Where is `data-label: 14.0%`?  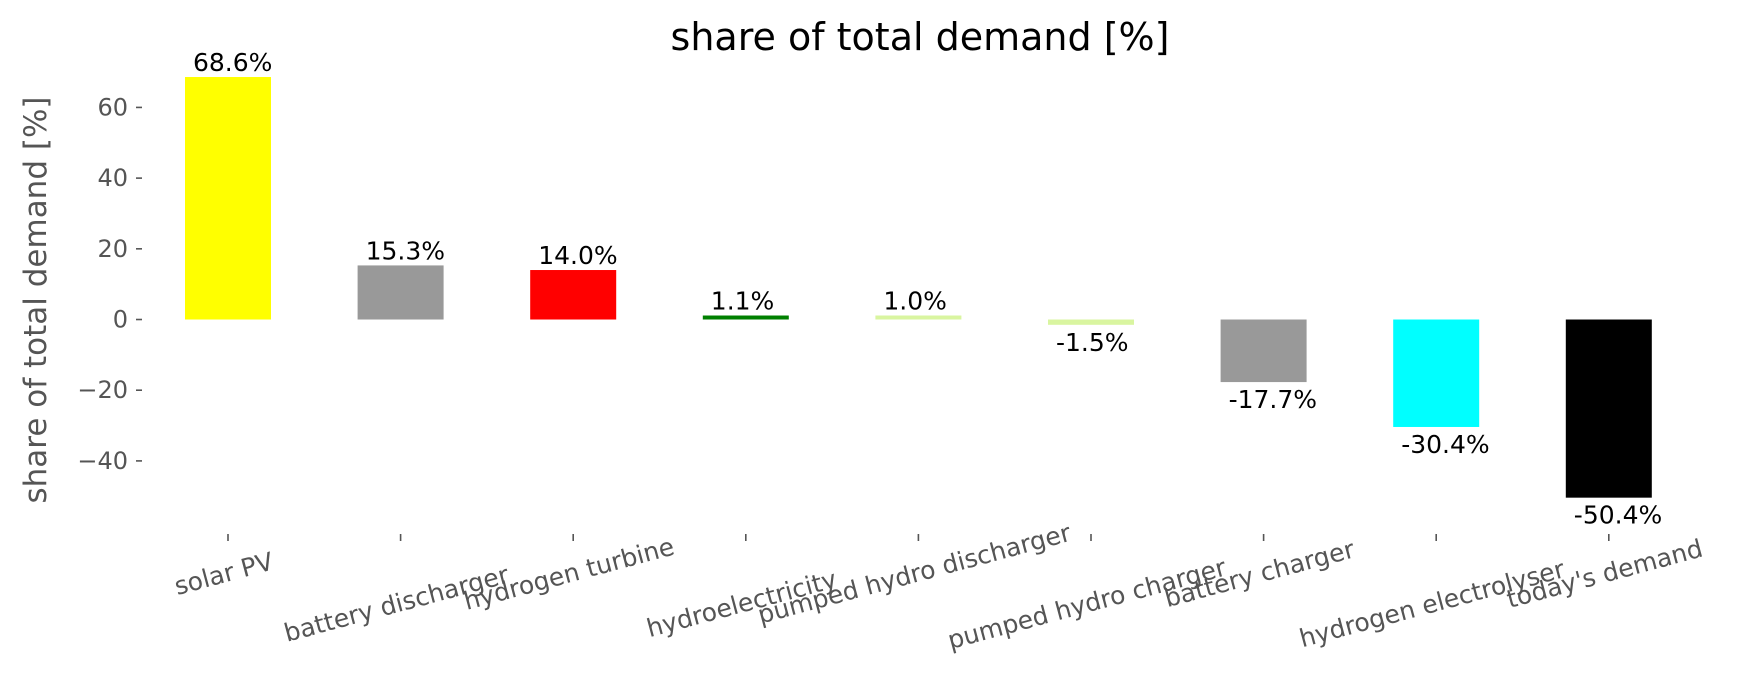
data-label: 14.0% is located at coordinates (577, 255).